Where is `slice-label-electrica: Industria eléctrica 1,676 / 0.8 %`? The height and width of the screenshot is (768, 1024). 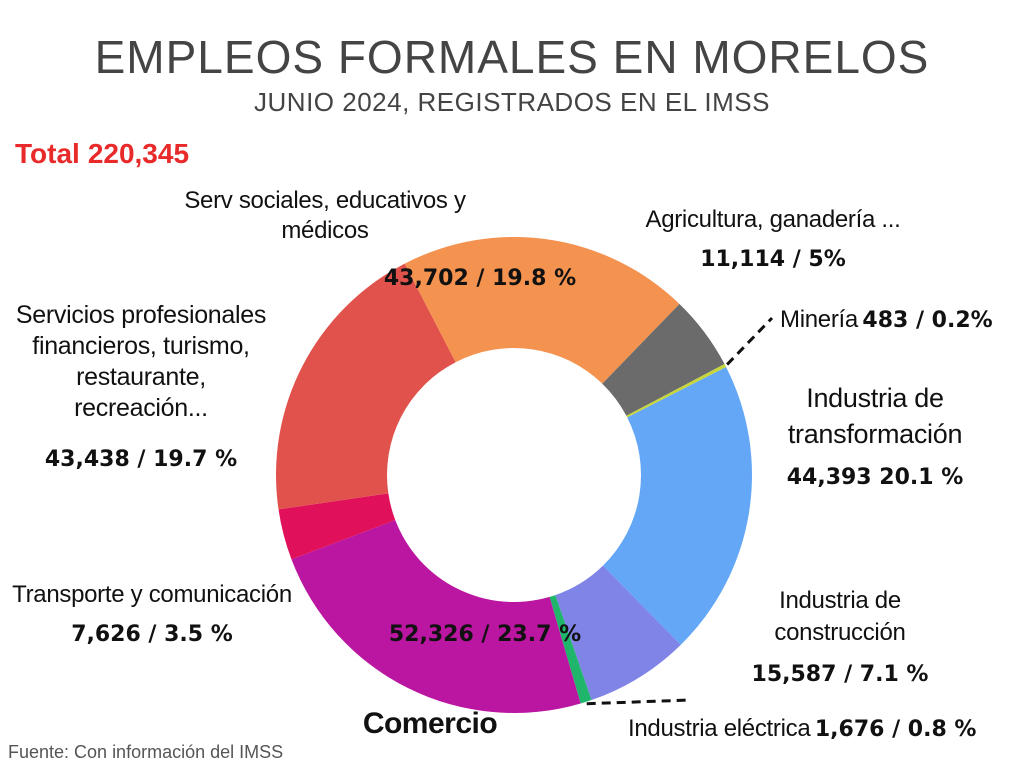 slice-label-electrica: Industria eléctrica 1,676 / 0.8 % is located at coordinates (802, 729).